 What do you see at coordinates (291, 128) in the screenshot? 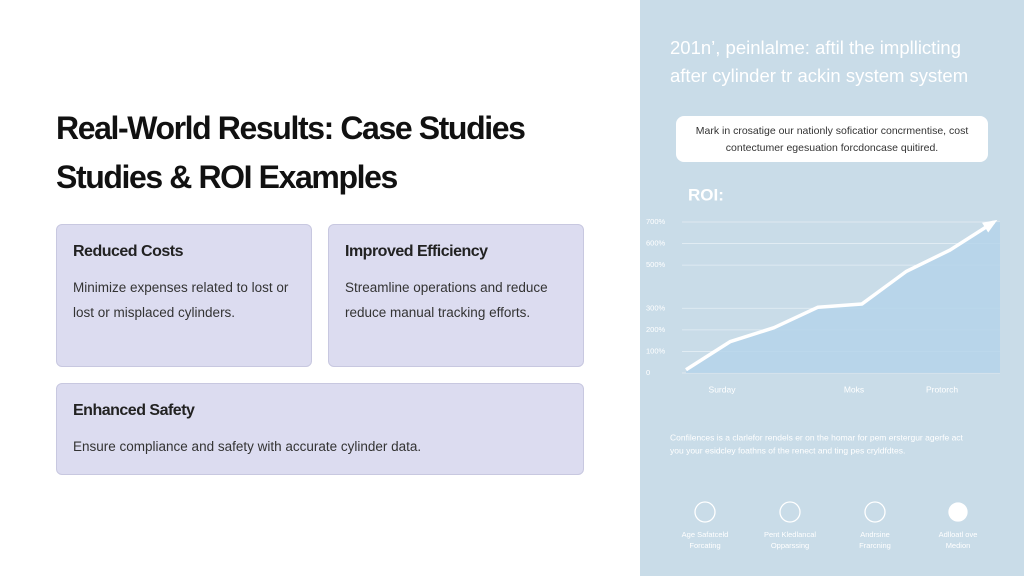
I see `title-line: Real-World Results: Case Studies` at bounding box center [291, 128].